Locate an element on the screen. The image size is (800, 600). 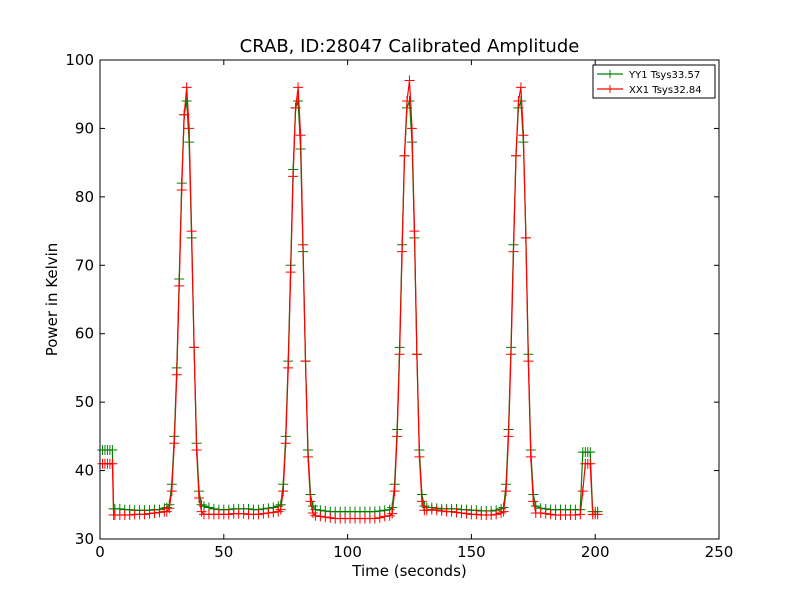
x-tick-label: 0 is located at coordinates (100, 552).